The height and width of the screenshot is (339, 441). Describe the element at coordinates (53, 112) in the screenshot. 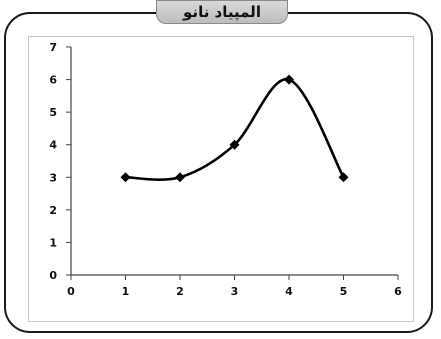

I see `y-tick-label: 5` at that location.